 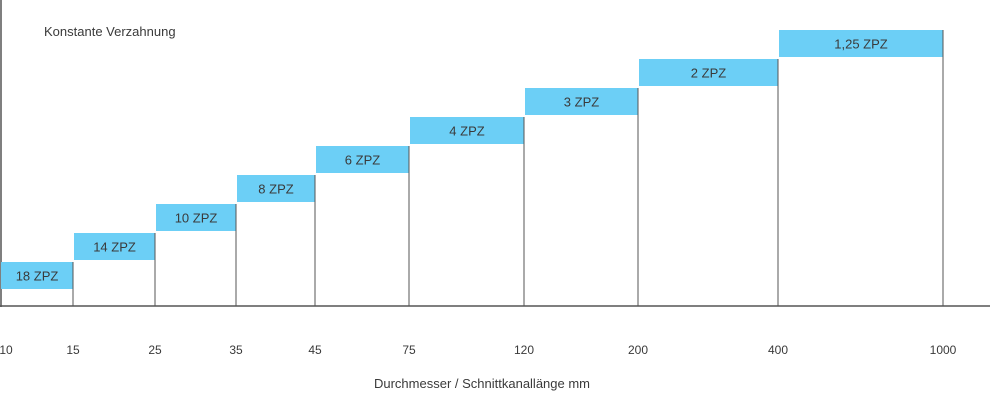 I want to click on x-tick-label: 1000, so click(x=943, y=350).